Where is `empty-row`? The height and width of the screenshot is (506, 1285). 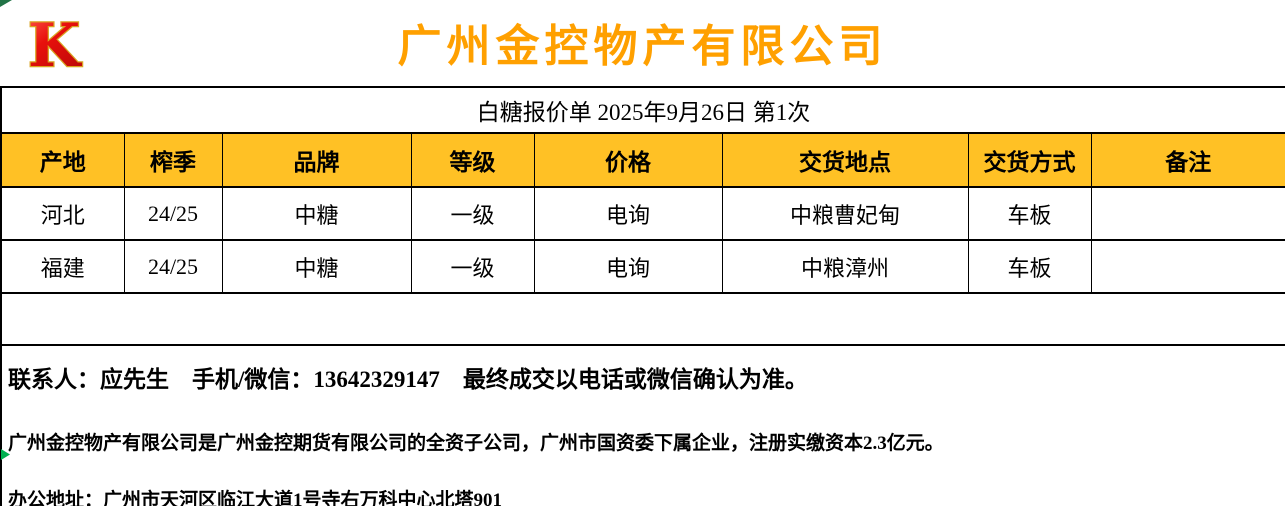 empty-row is located at coordinates (642, 319).